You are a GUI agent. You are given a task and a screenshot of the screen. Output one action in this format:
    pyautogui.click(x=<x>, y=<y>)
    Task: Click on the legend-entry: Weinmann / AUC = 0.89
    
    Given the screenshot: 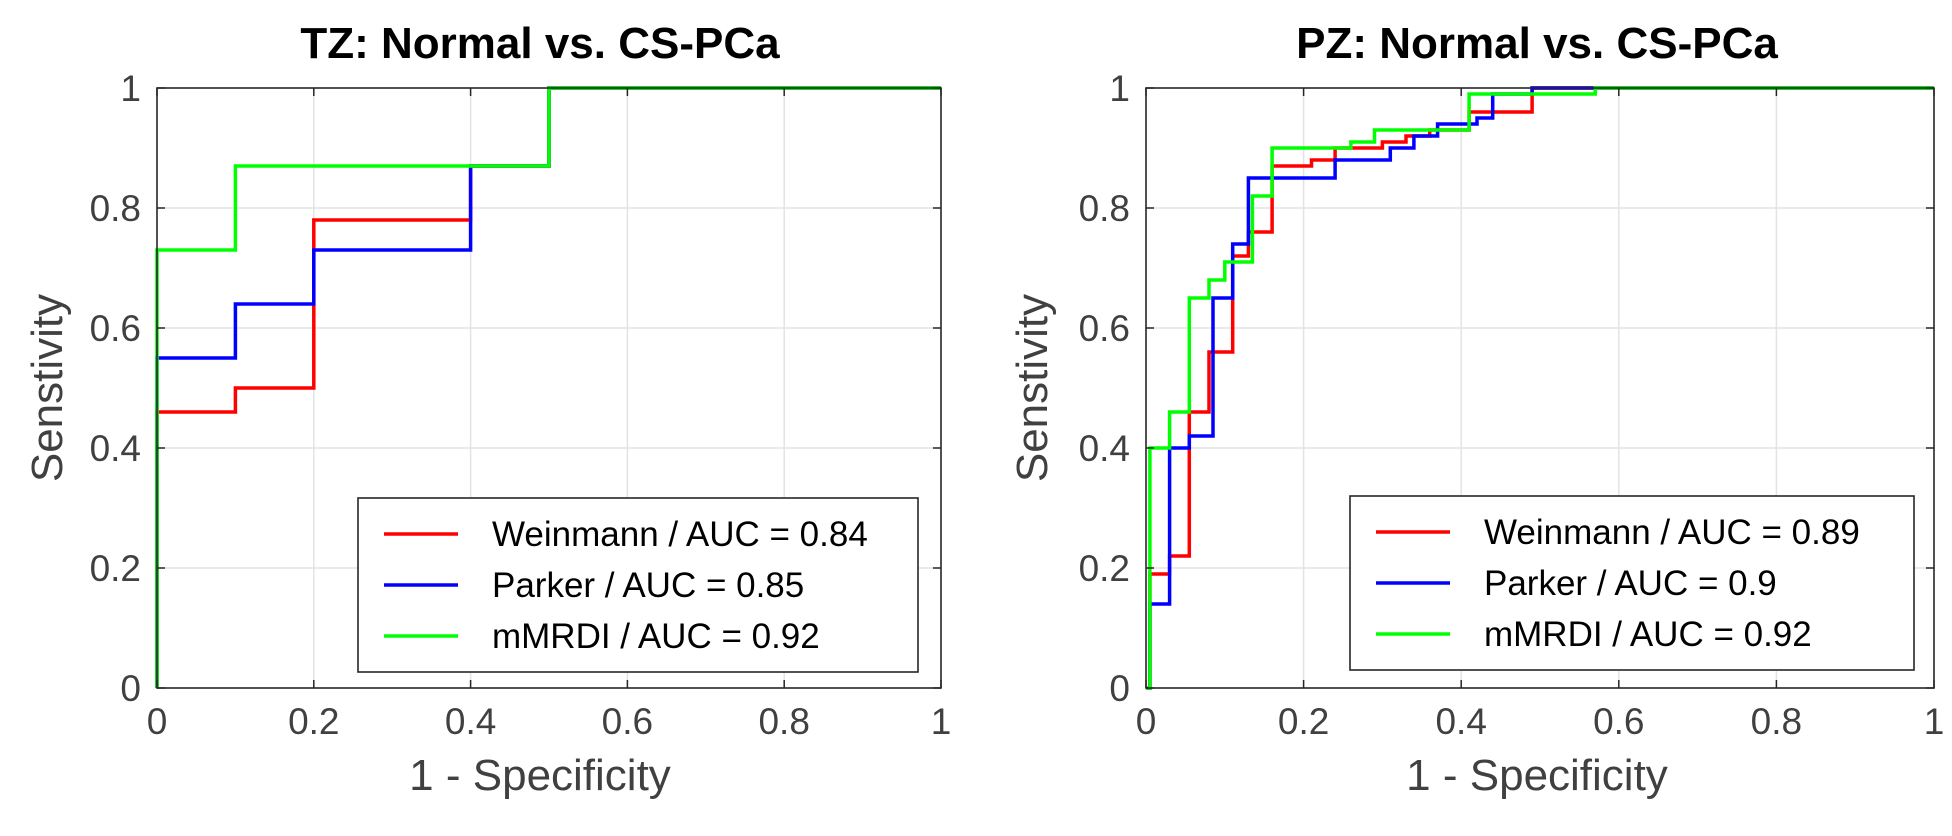 What is the action you would take?
    pyautogui.click(x=1672, y=532)
    